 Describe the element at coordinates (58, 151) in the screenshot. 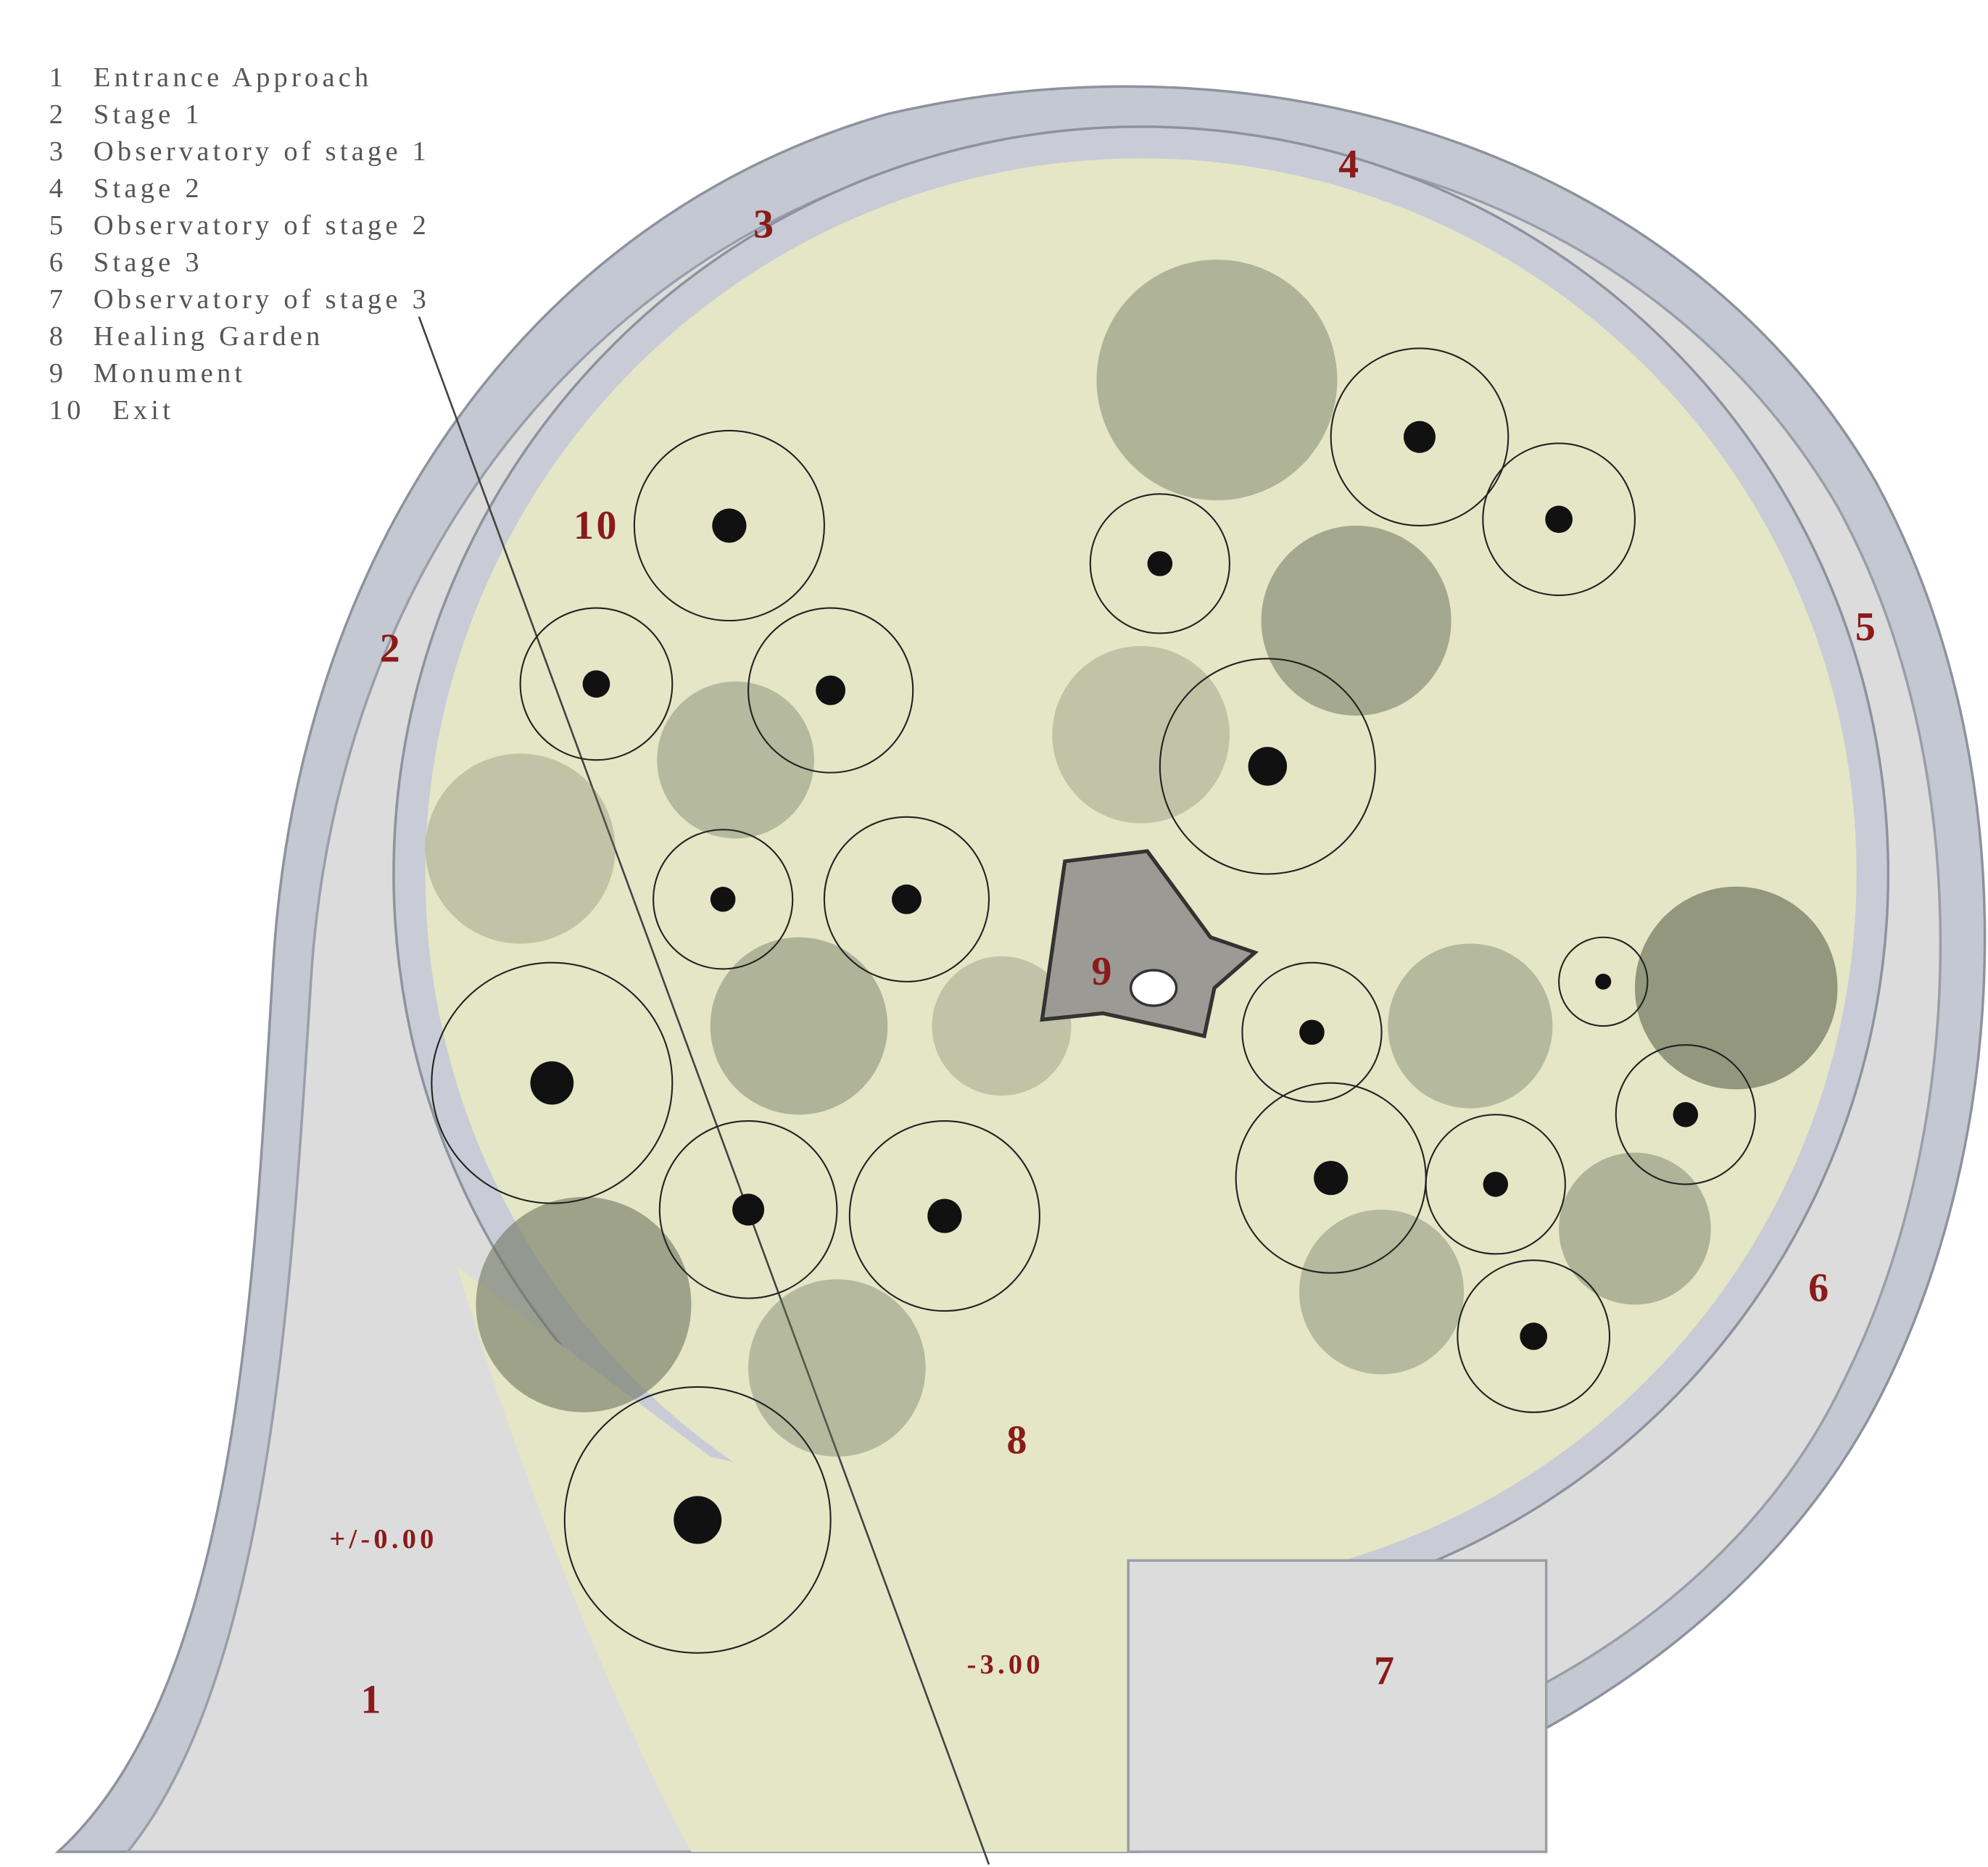

I see `legend-number: 3` at that location.